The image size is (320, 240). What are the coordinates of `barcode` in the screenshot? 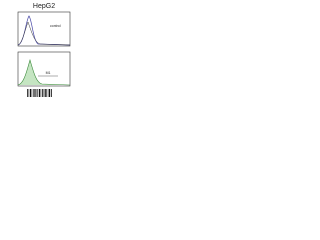 It's located at (39, 93).